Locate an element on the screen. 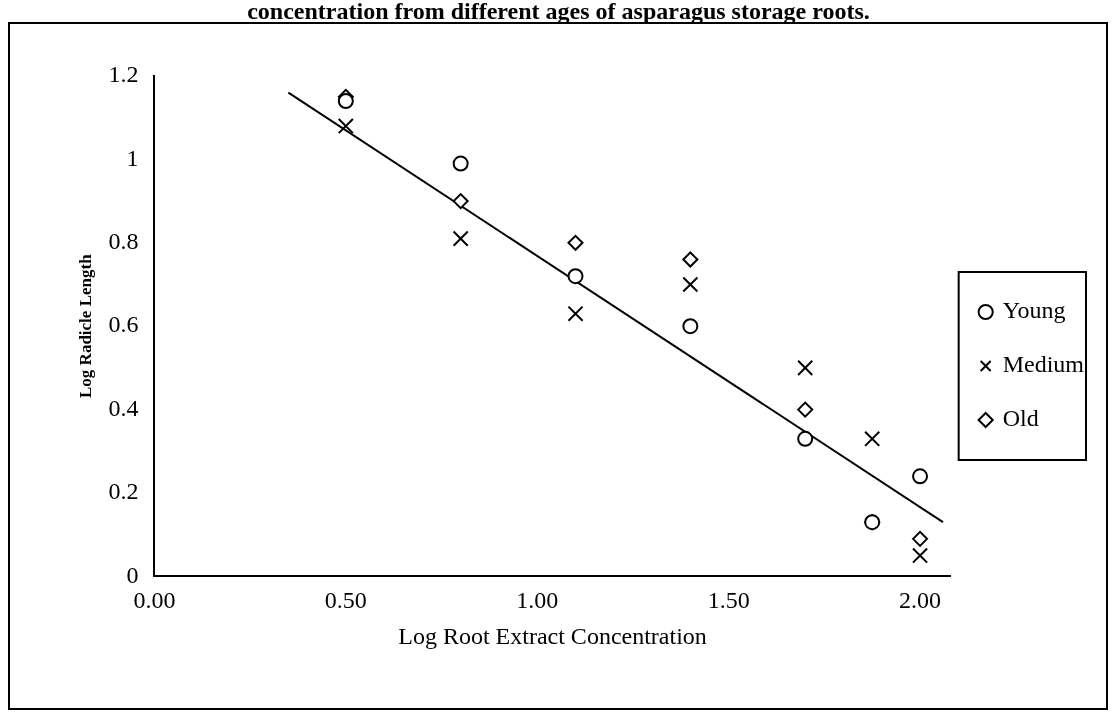 This screenshot has height=712, width=1117. x-tick-label: 2.00 is located at coordinates (920, 600).